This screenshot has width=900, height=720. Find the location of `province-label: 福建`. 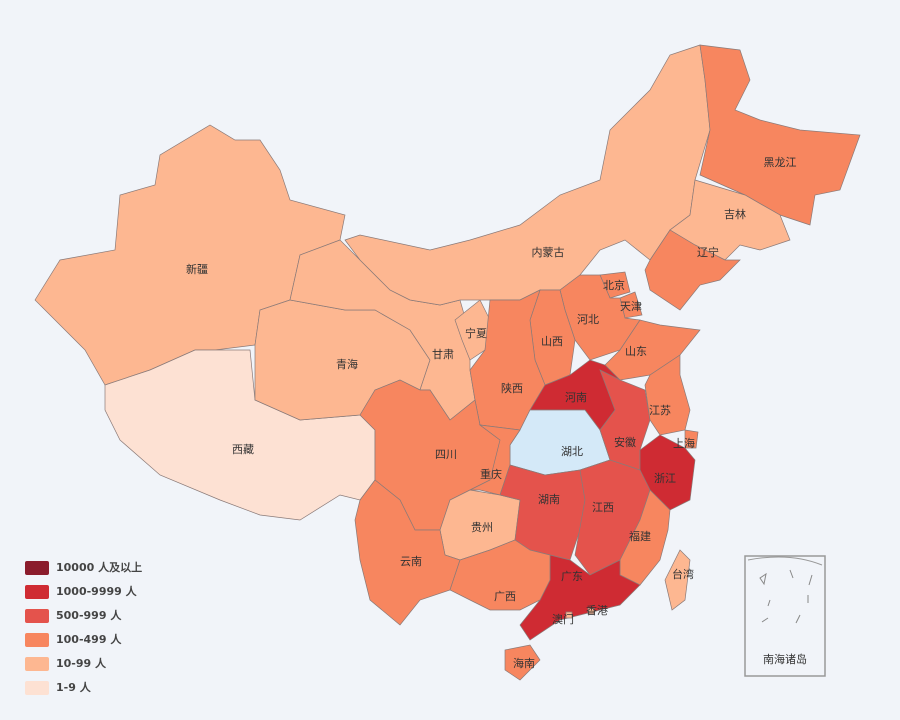

province-label: 福建 is located at coordinates (640, 536).